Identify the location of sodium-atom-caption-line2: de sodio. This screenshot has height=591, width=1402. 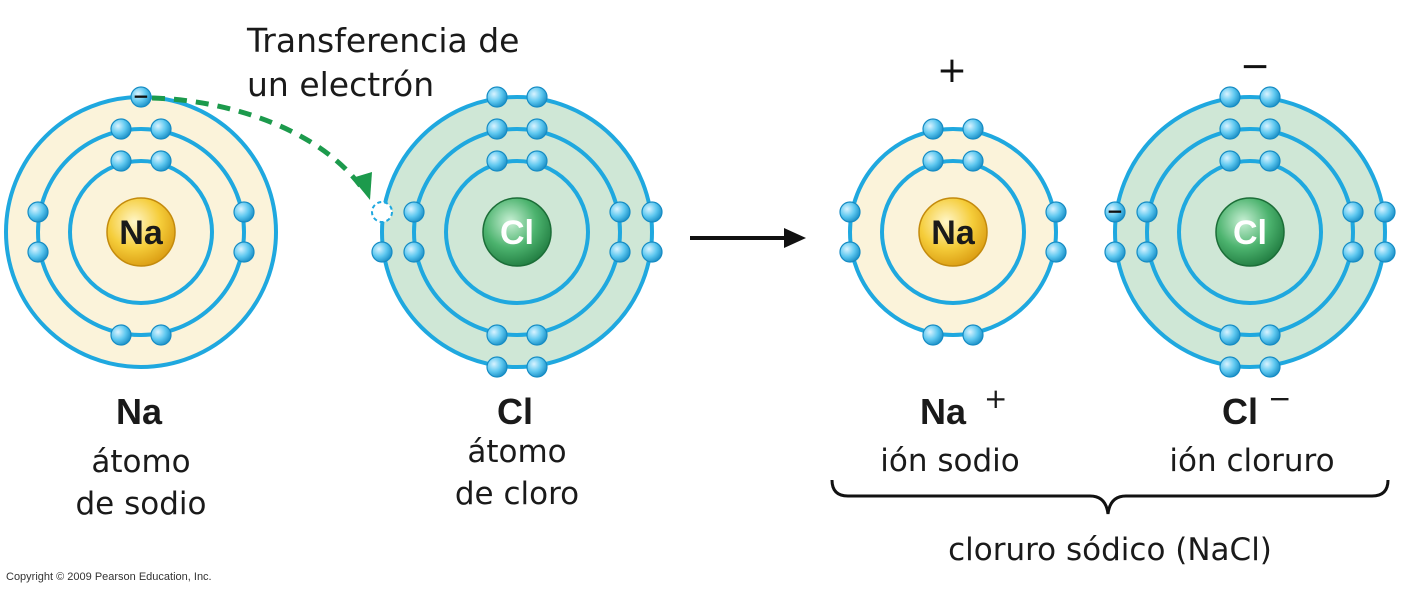
(141, 504).